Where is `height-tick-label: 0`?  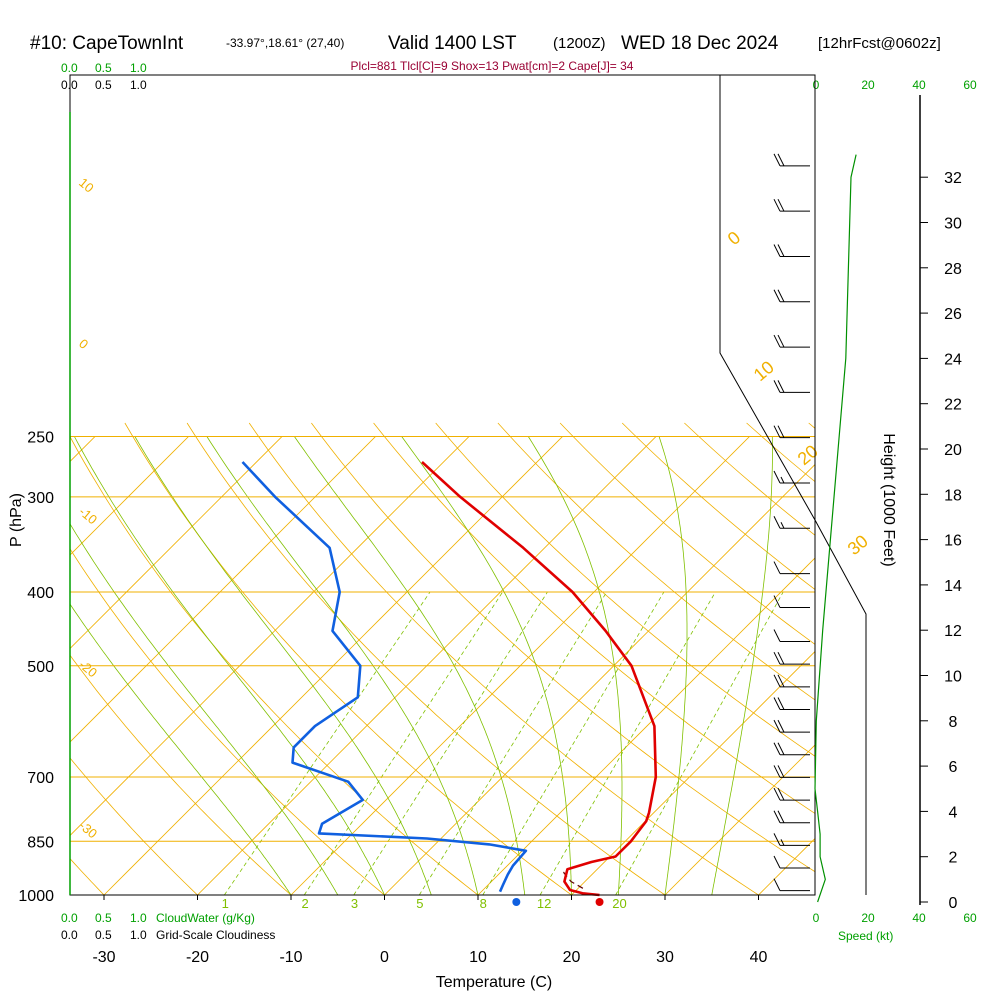
height-tick-label: 0 is located at coordinates (953, 903).